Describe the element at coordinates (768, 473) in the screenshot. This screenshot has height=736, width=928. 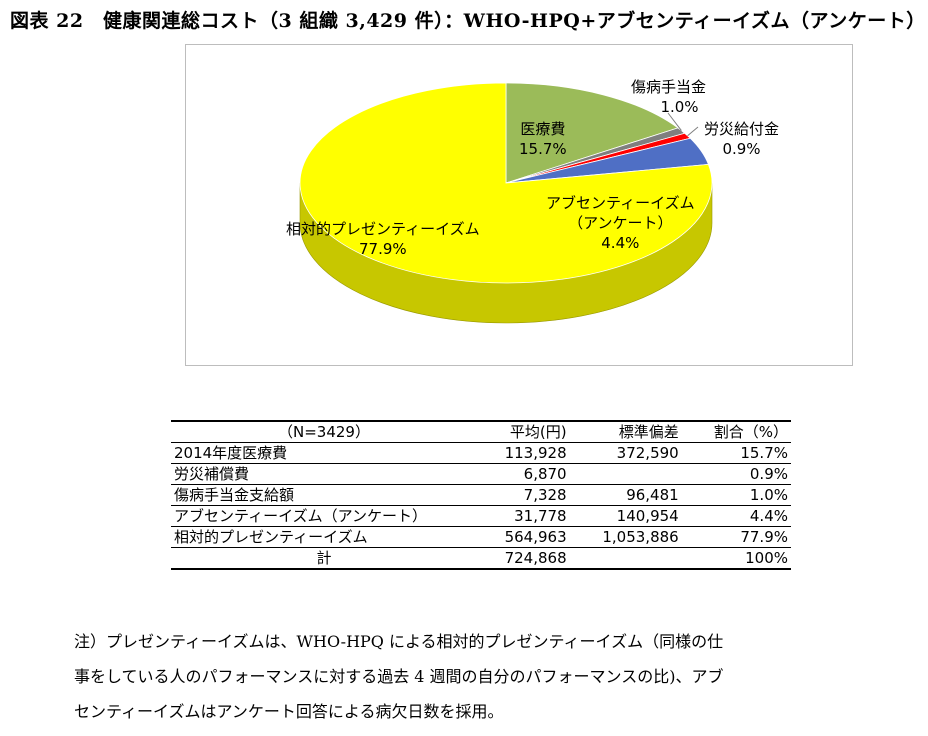
I see `row-share: 0.9%` at that location.